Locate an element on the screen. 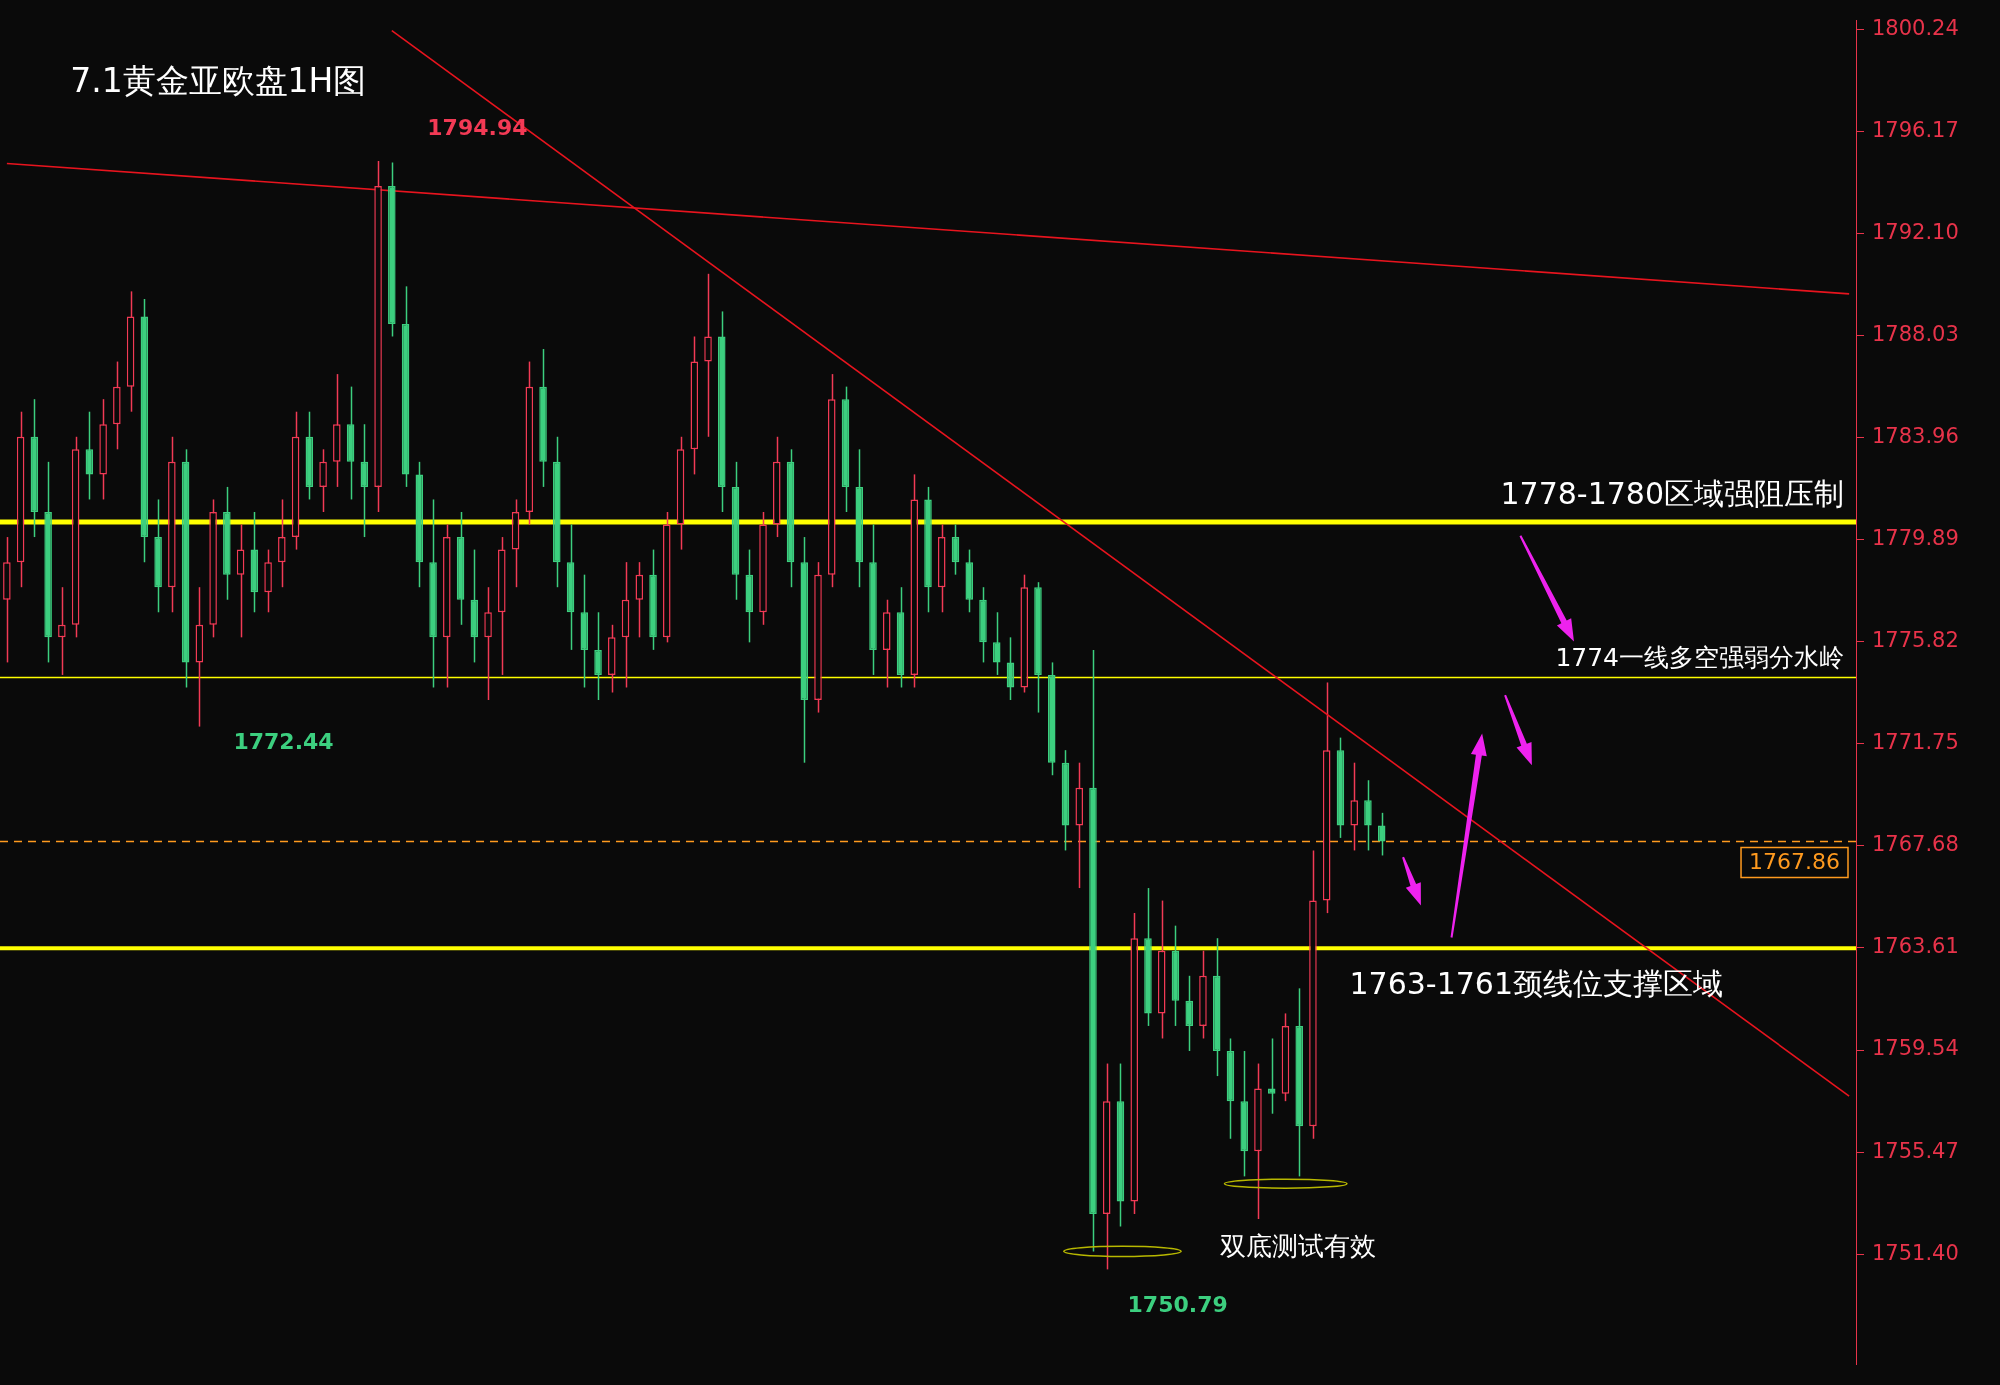 This screenshot has height=1385, width=2000. ref-line-label: 1778-1780区域强阻压制 is located at coordinates (1672, 493).